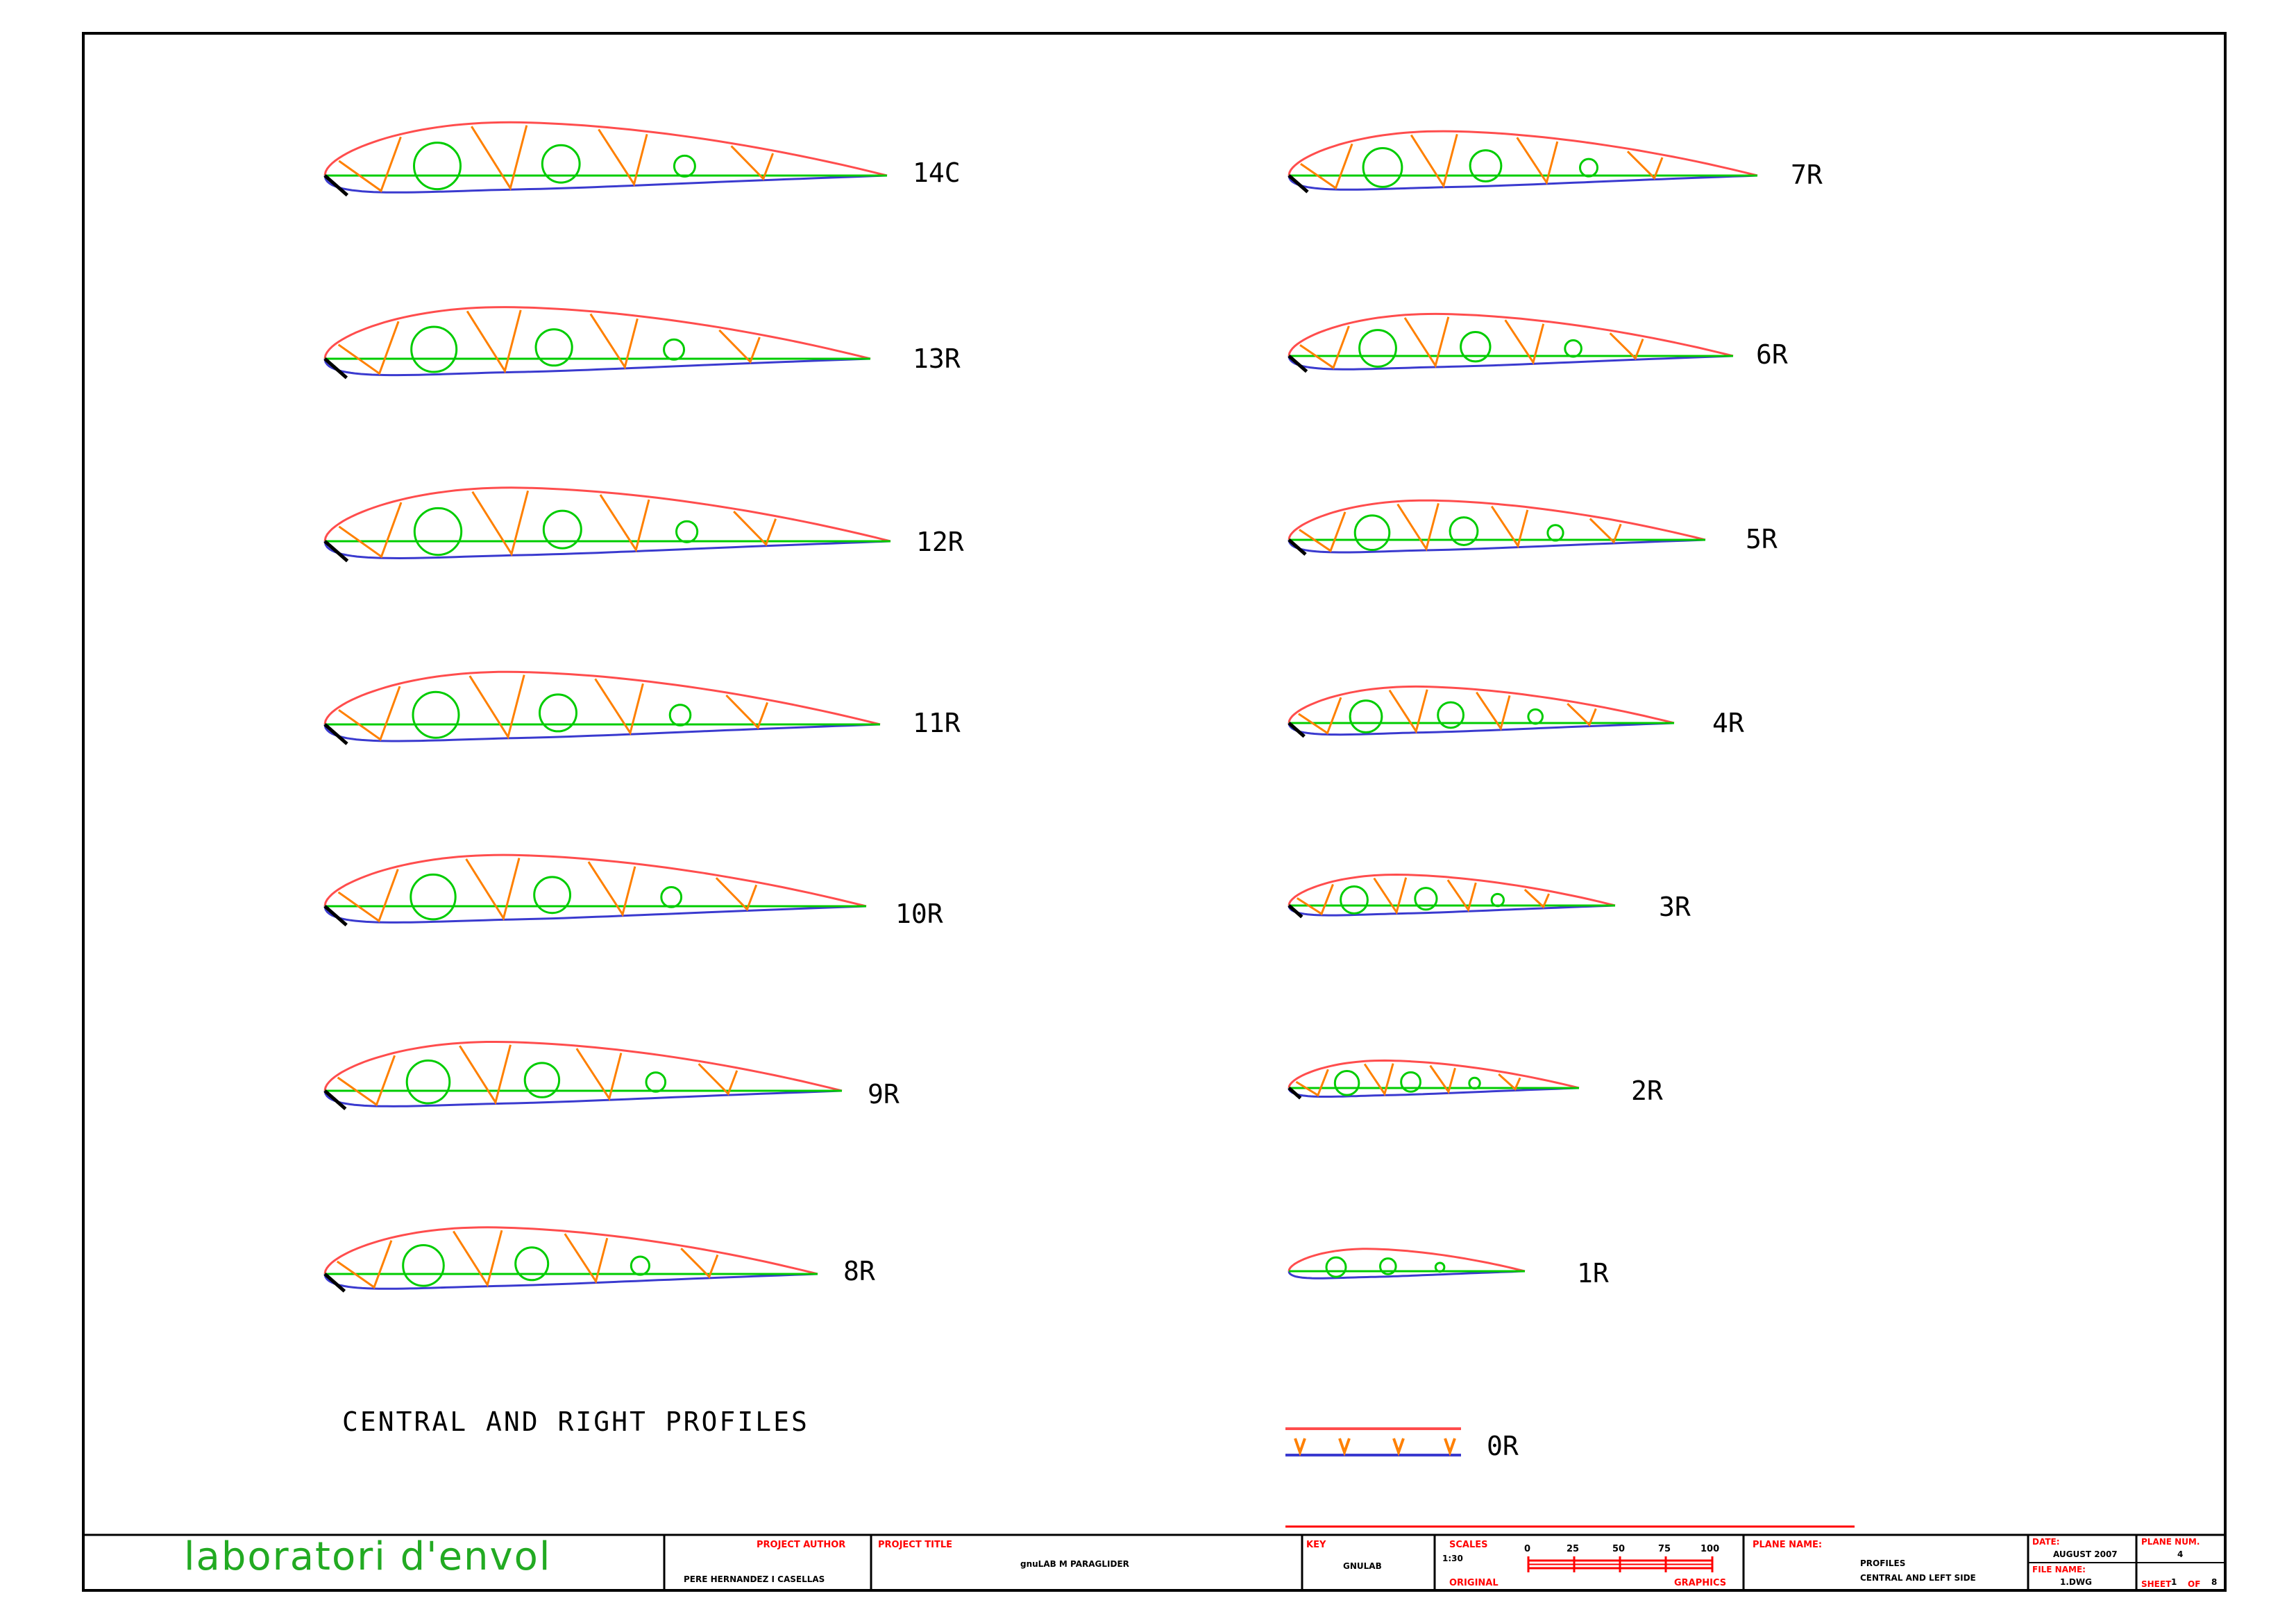  I want to click on profile-10R-intrados, so click(595, 914).